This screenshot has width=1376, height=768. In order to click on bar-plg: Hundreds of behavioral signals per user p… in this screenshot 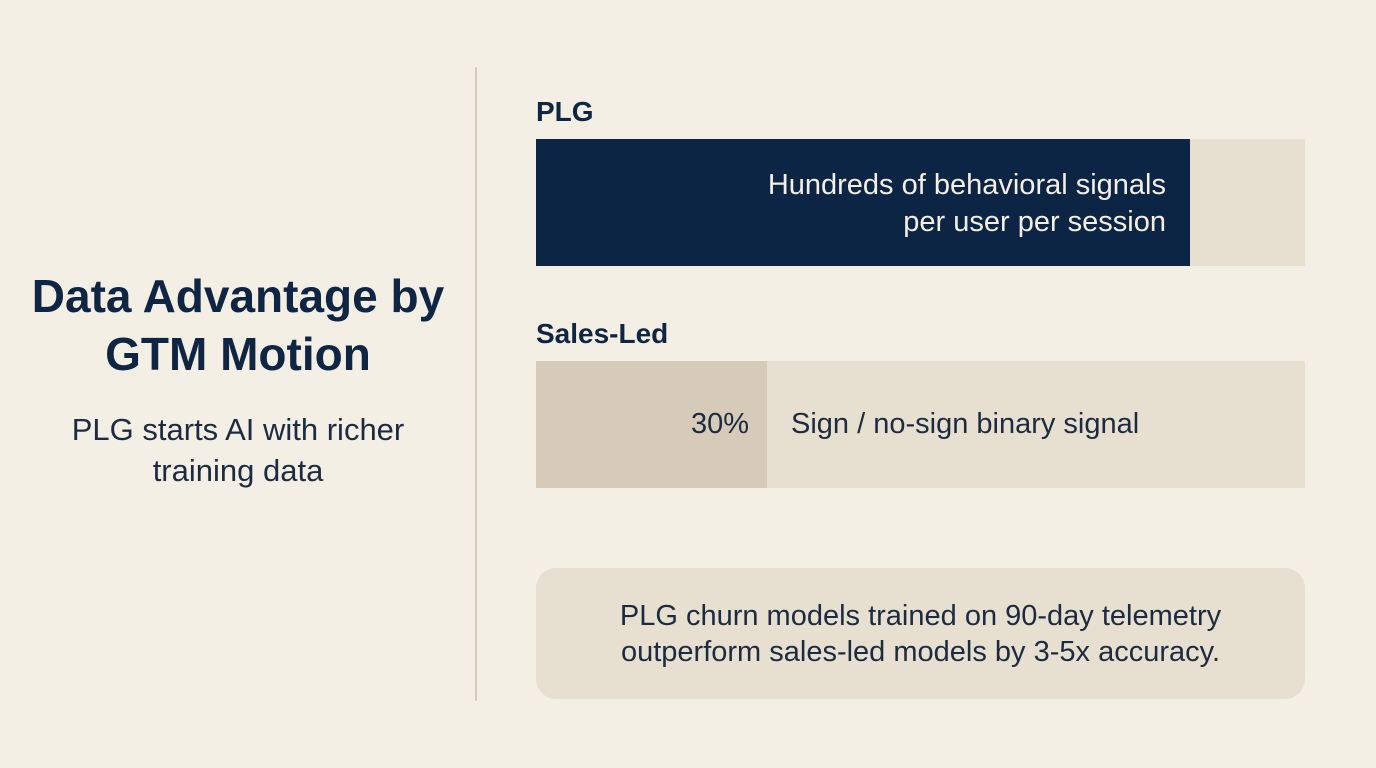, I will do `click(863, 202)`.